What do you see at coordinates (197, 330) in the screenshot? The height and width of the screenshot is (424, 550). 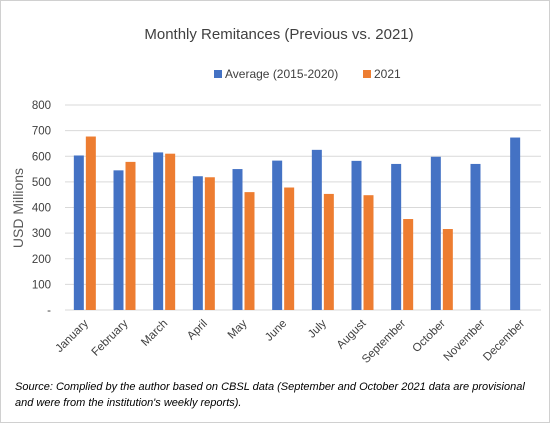 I see `x-tick-label: April` at bounding box center [197, 330].